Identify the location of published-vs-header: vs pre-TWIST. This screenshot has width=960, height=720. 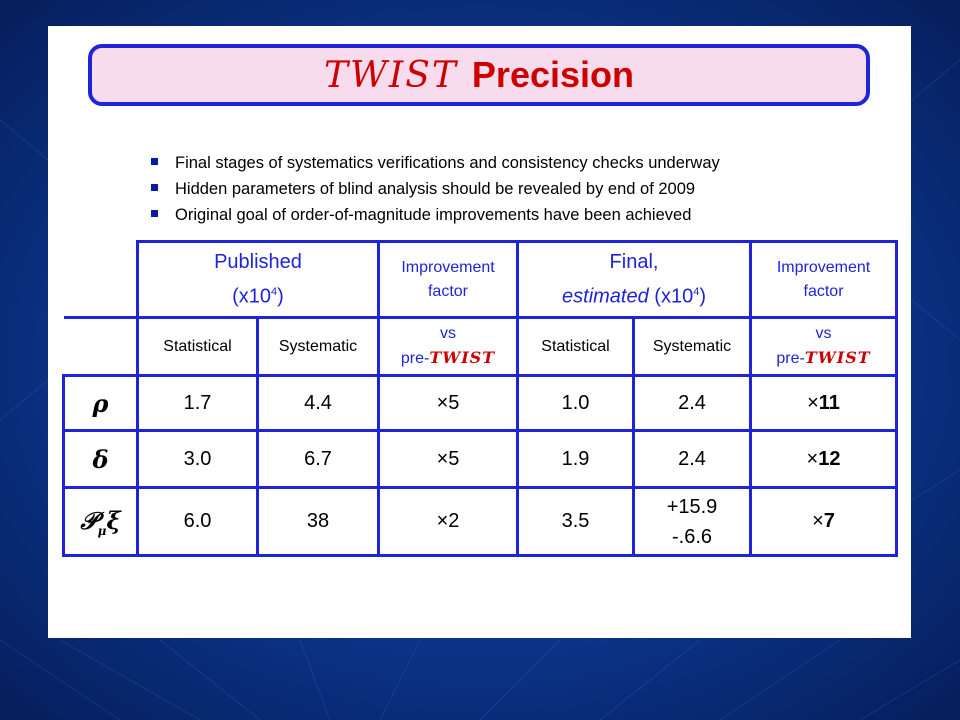
(448, 346).